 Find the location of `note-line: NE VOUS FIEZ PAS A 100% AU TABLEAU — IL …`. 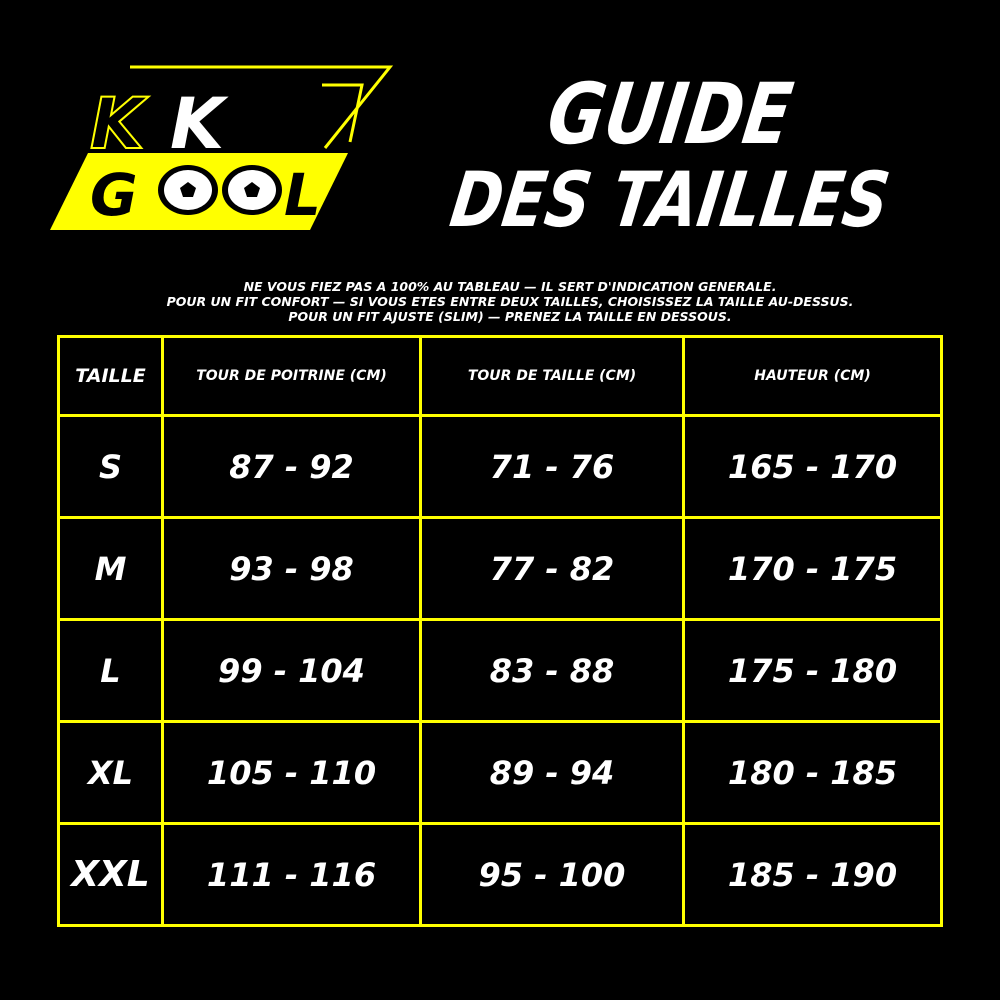

note-line: NE VOUS FIEZ PAS A 100% AU TABLEAU — IL … is located at coordinates (510, 286).